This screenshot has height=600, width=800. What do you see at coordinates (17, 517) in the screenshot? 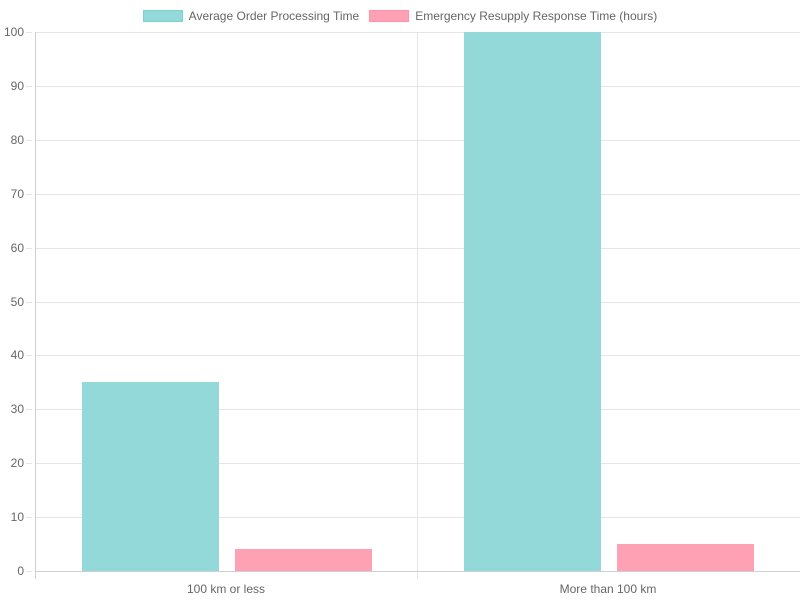
I see `y-axis-label: 10` at bounding box center [17, 517].